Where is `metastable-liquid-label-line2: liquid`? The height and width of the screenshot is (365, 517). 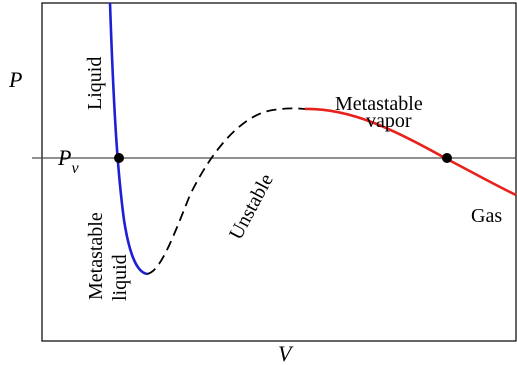 metastable-liquid-label-line2: liquid is located at coordinates (120, 277).